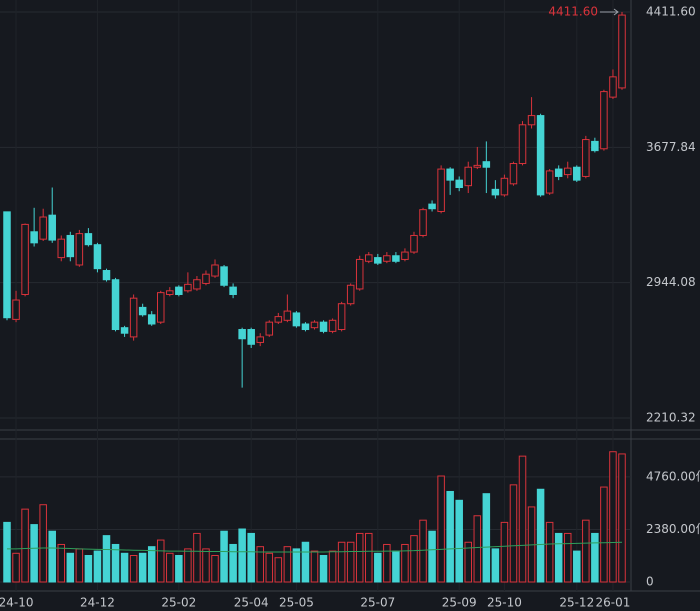 Image resolution: width=700 pixels, height=611 pixels. Describe the element at coordinates (251, 603) in the screenshot. I see `x-tick-label: 25-04` at that location.